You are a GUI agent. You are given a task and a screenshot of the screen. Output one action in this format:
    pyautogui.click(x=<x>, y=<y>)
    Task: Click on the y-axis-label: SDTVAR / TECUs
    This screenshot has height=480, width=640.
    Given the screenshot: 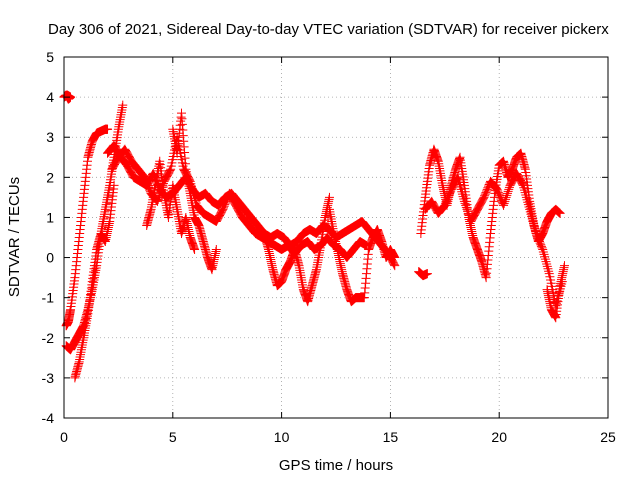 What is the action you would take?
    pyautogui.click(x=14, y=237)
    